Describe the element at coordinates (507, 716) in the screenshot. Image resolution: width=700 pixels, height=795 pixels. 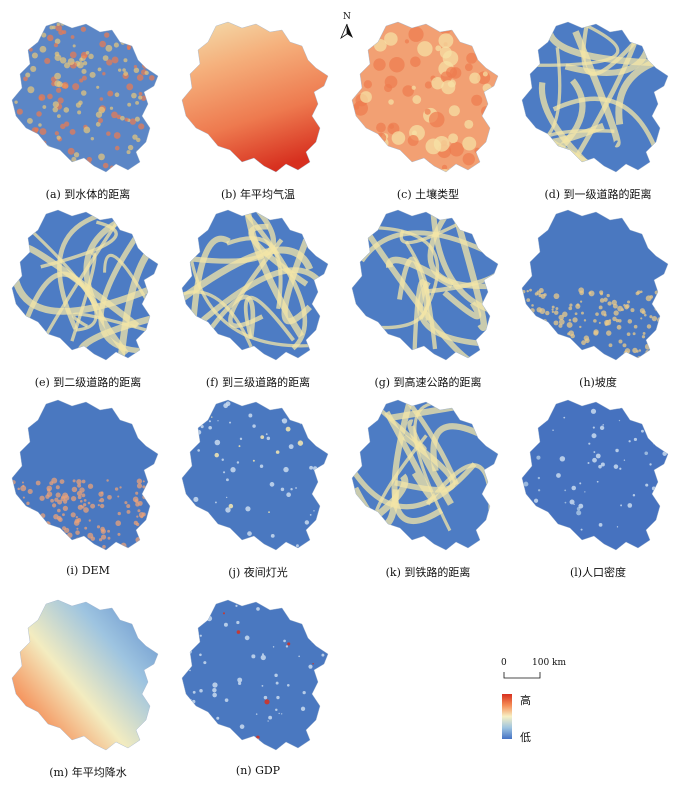
I see `legend-gradient-bar` at that location.